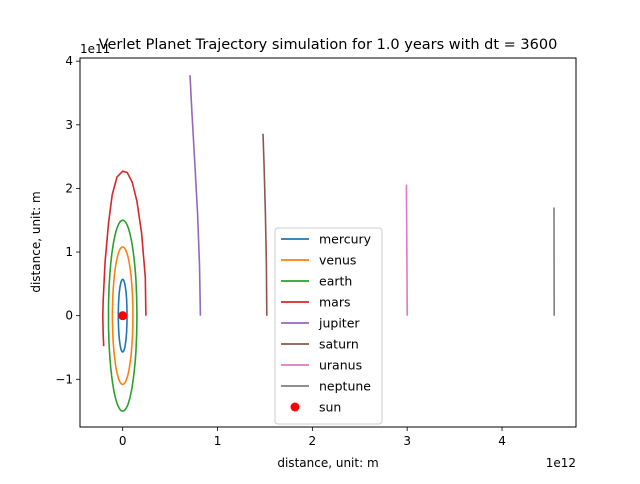 The width and height of the screenshot is (640, 484). What do you see at coordinates (502, 441) in the screenshot?
I see `x-tick-label: 4` at bounding box center [502, 441].